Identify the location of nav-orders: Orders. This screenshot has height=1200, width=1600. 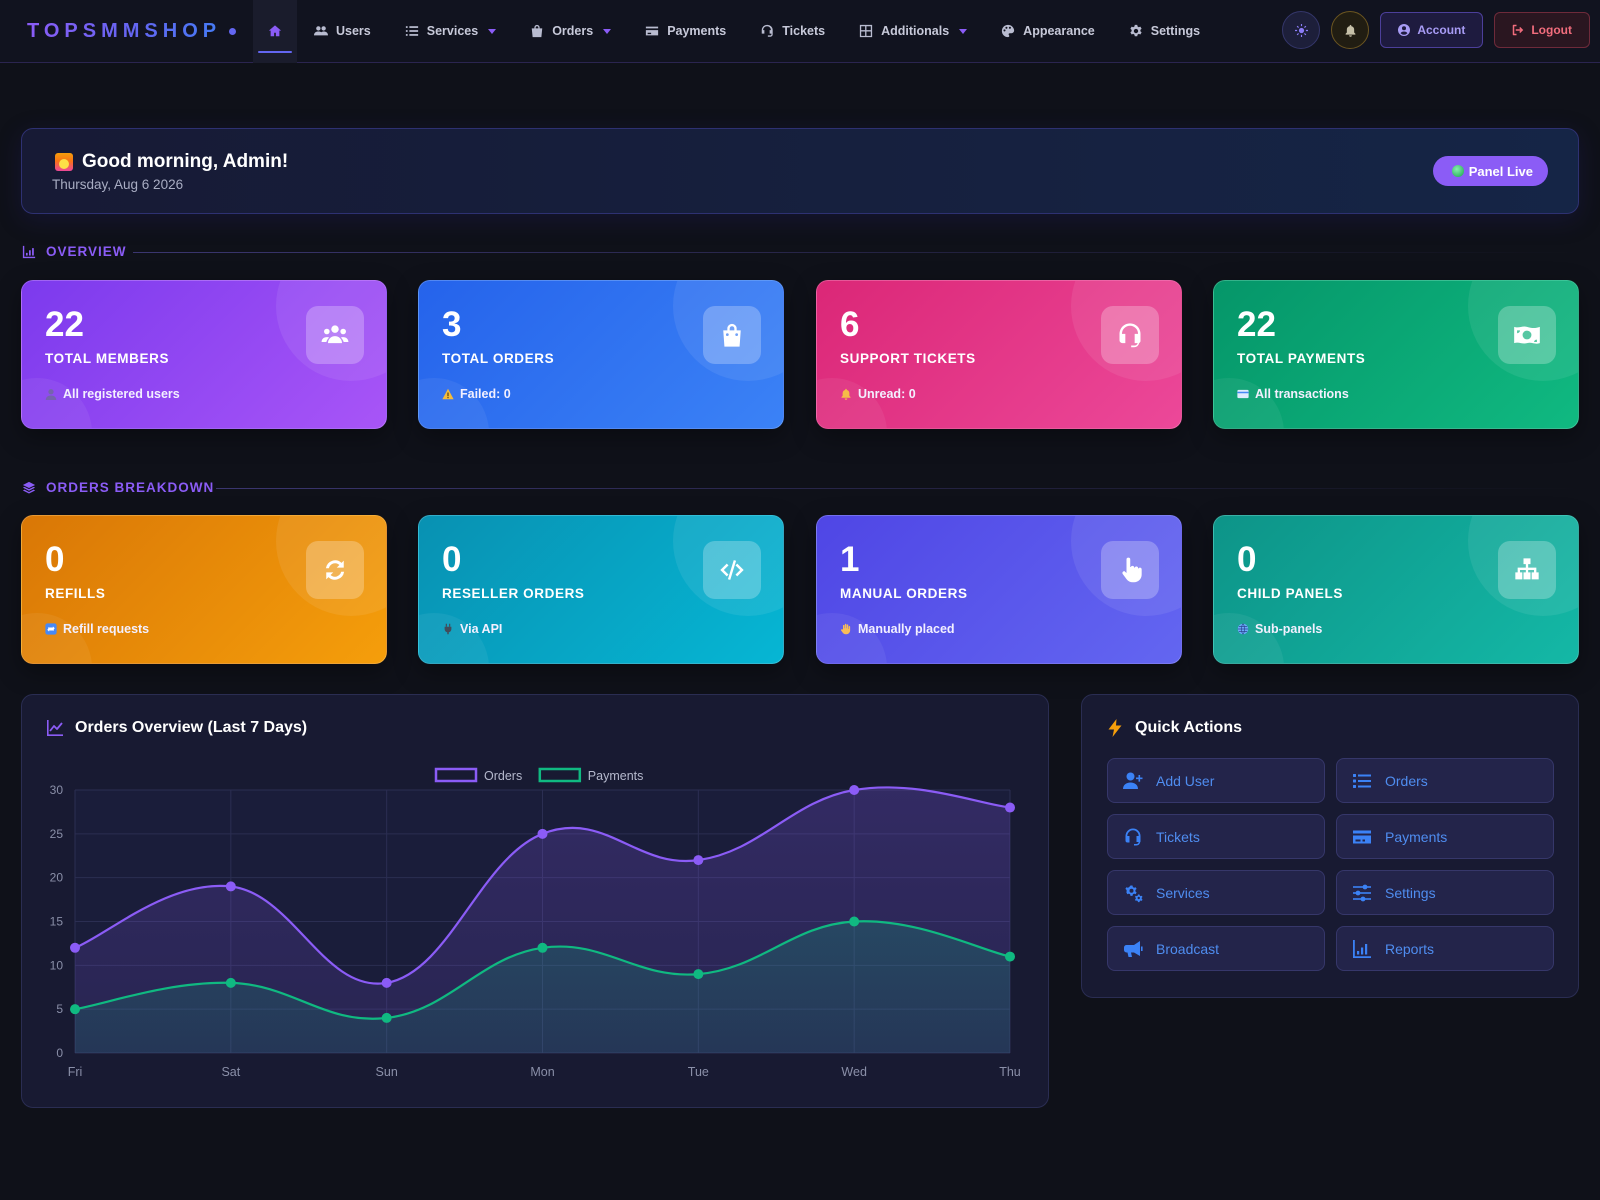
(570, 31).